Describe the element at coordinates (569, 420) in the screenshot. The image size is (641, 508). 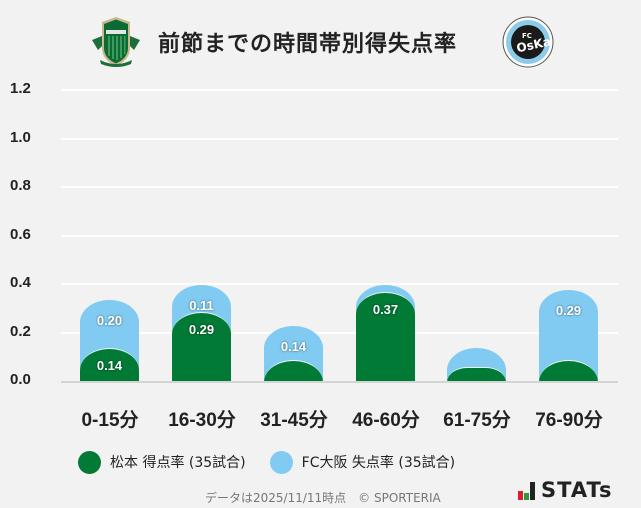
I see `x-tick-label: 76-90分` at that location.